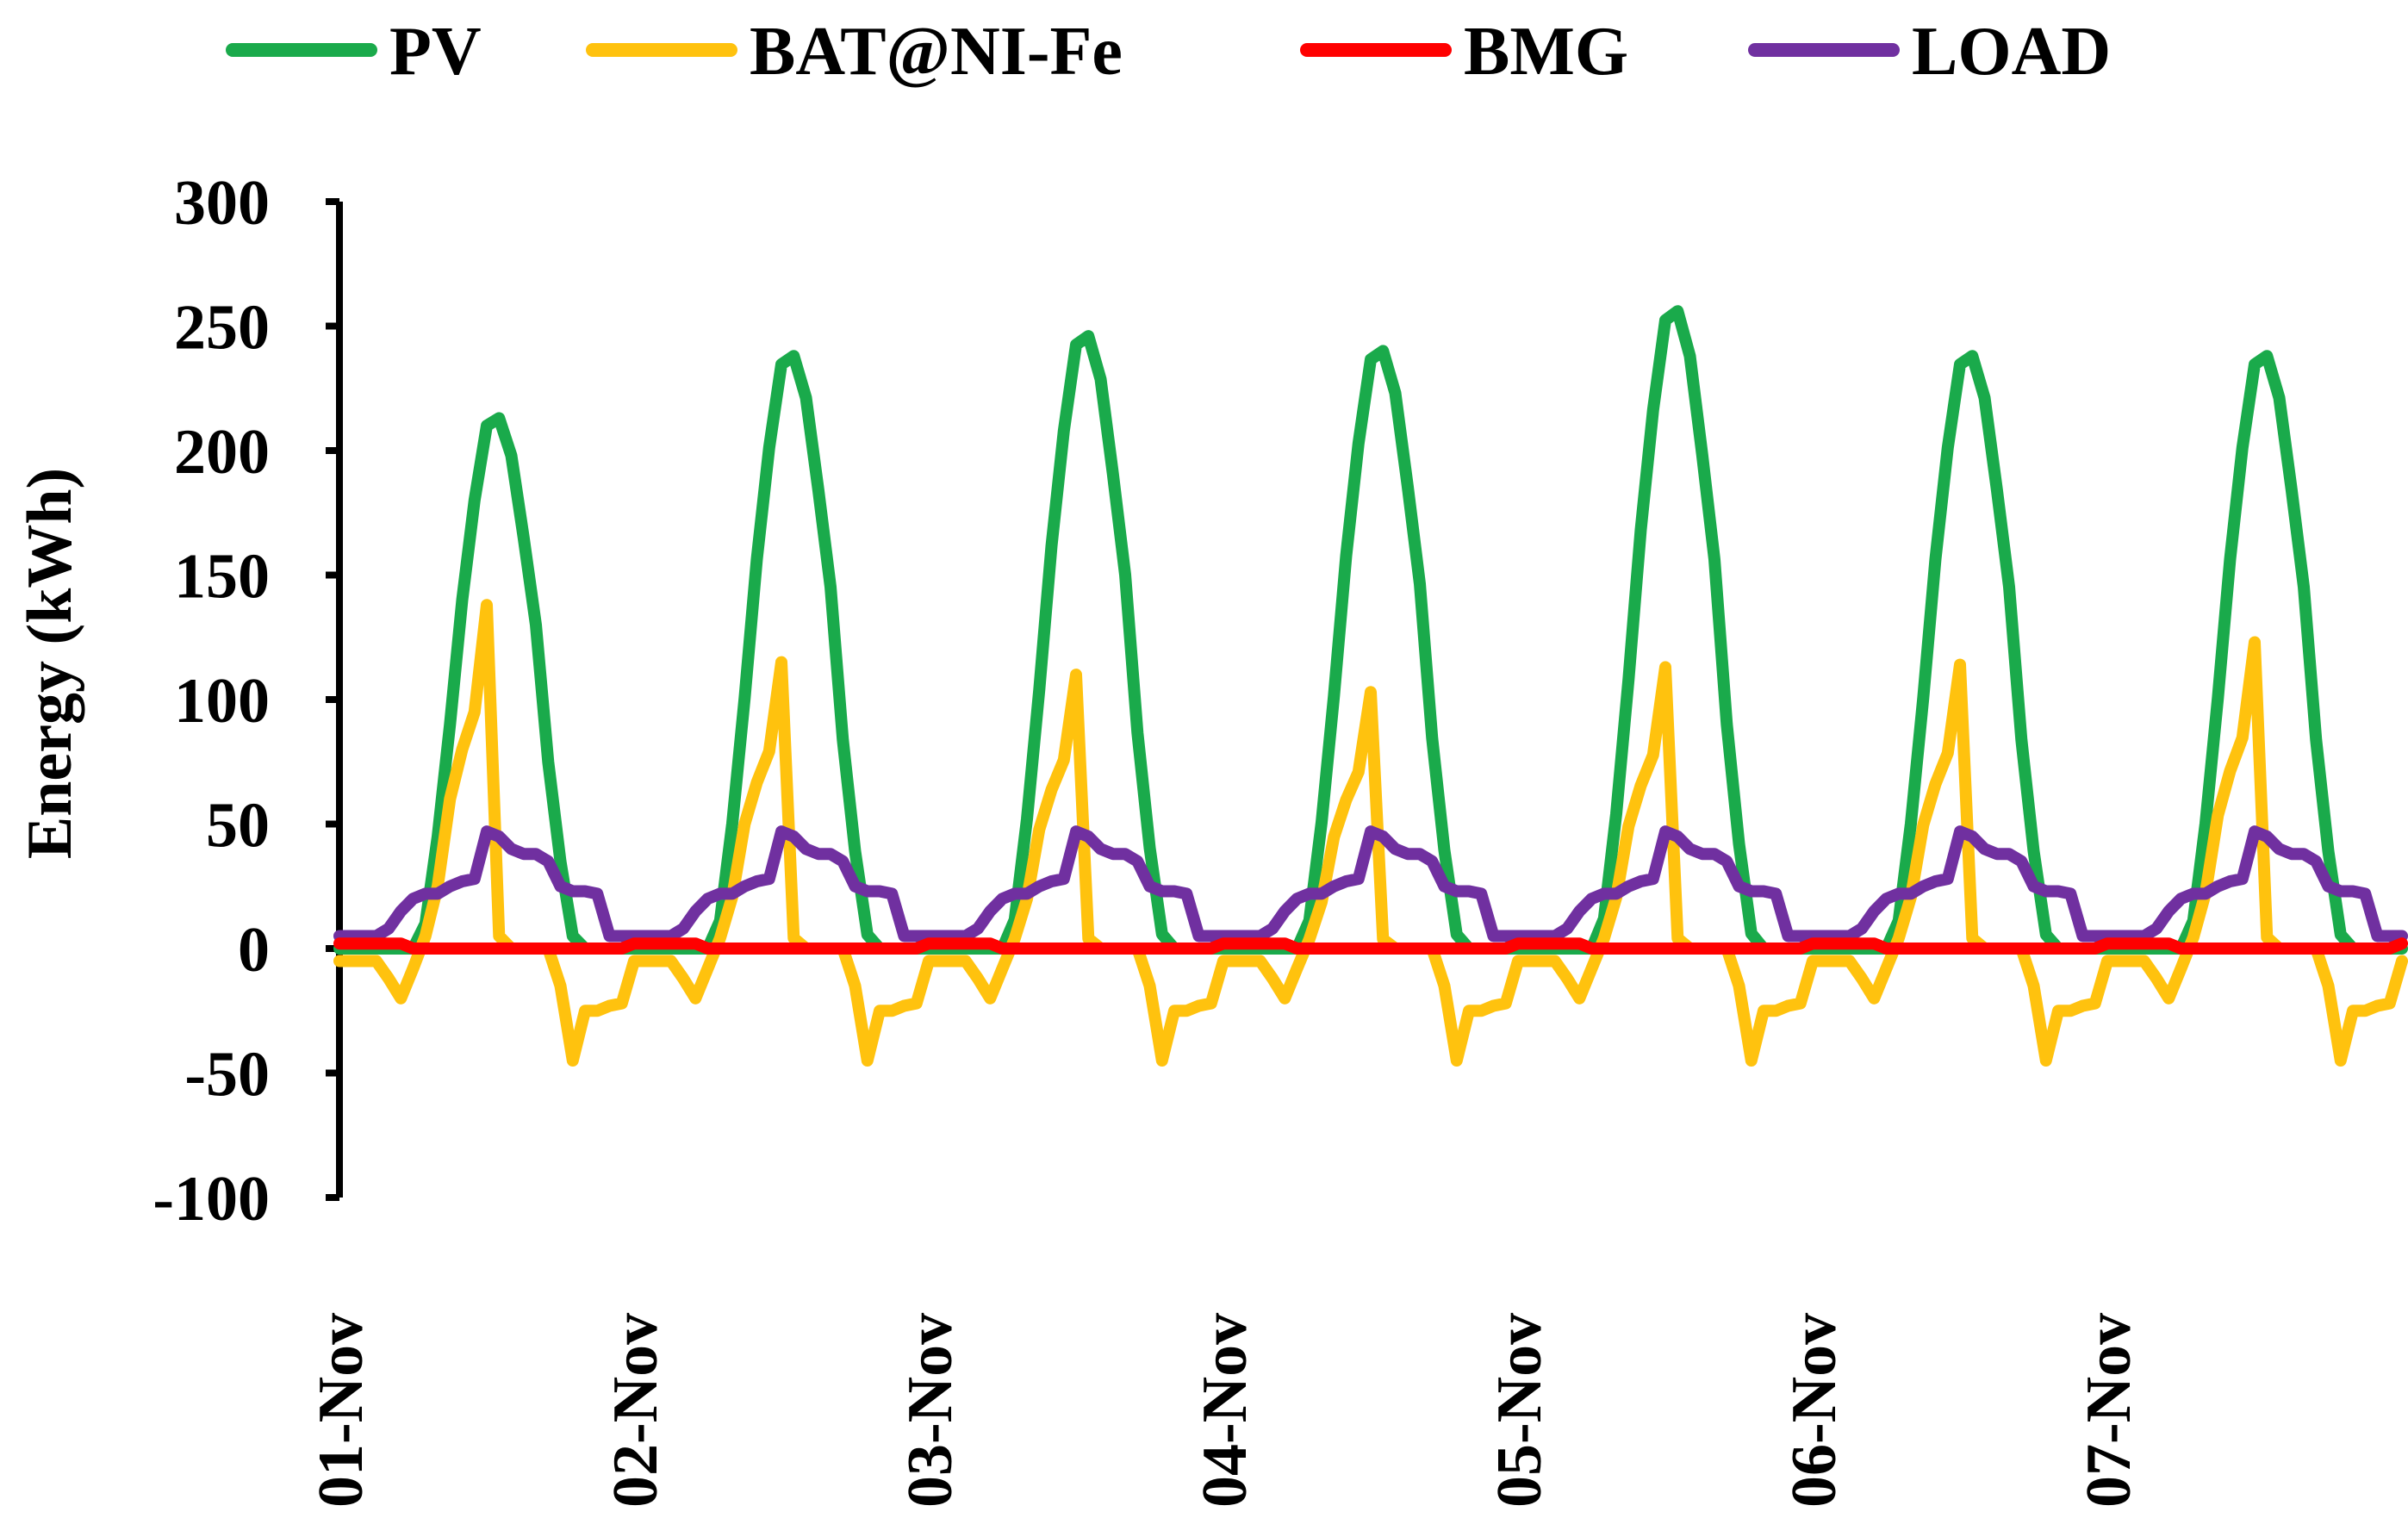  What do you see at coordinates (636, 1411) in the screenshot?
I see `x-tick-label: 02-Nov` at bounding box center [636, 1411].